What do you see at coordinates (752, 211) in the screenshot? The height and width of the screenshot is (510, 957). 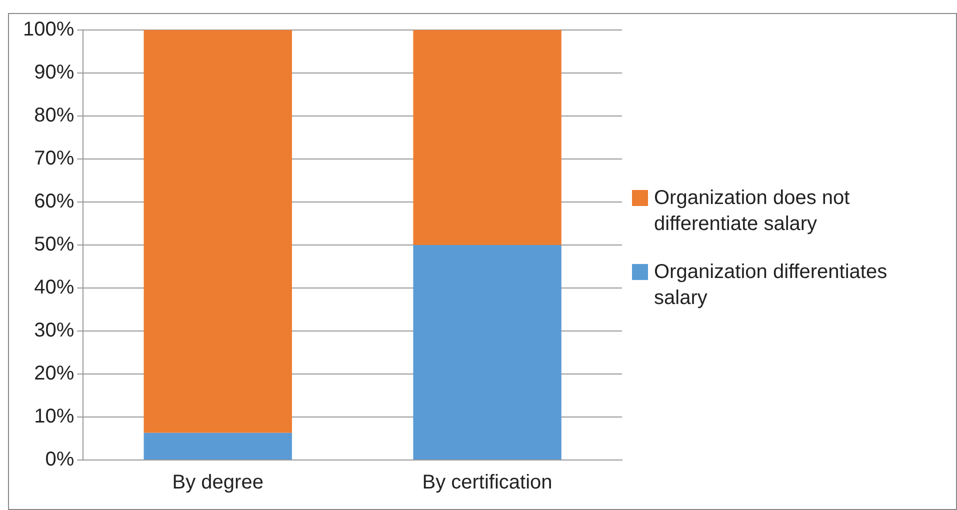 I see `legend-label: Organization does not differentiate salary` at bounding box center [752, 211].